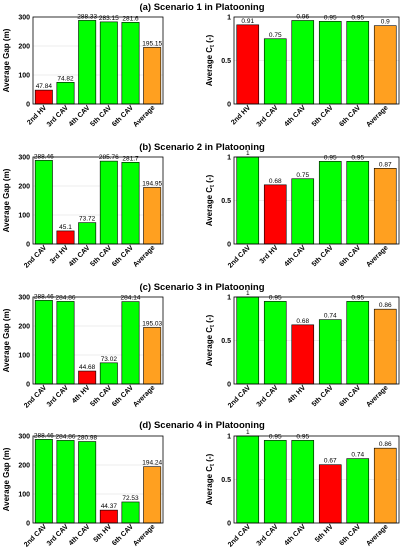 Image resolution: width=405 pixels, height=550 pixels. What do you see at coordinates (302, 175) in the screenshot?
I see `data-label: 0.75` at bounding box center [302, 175].